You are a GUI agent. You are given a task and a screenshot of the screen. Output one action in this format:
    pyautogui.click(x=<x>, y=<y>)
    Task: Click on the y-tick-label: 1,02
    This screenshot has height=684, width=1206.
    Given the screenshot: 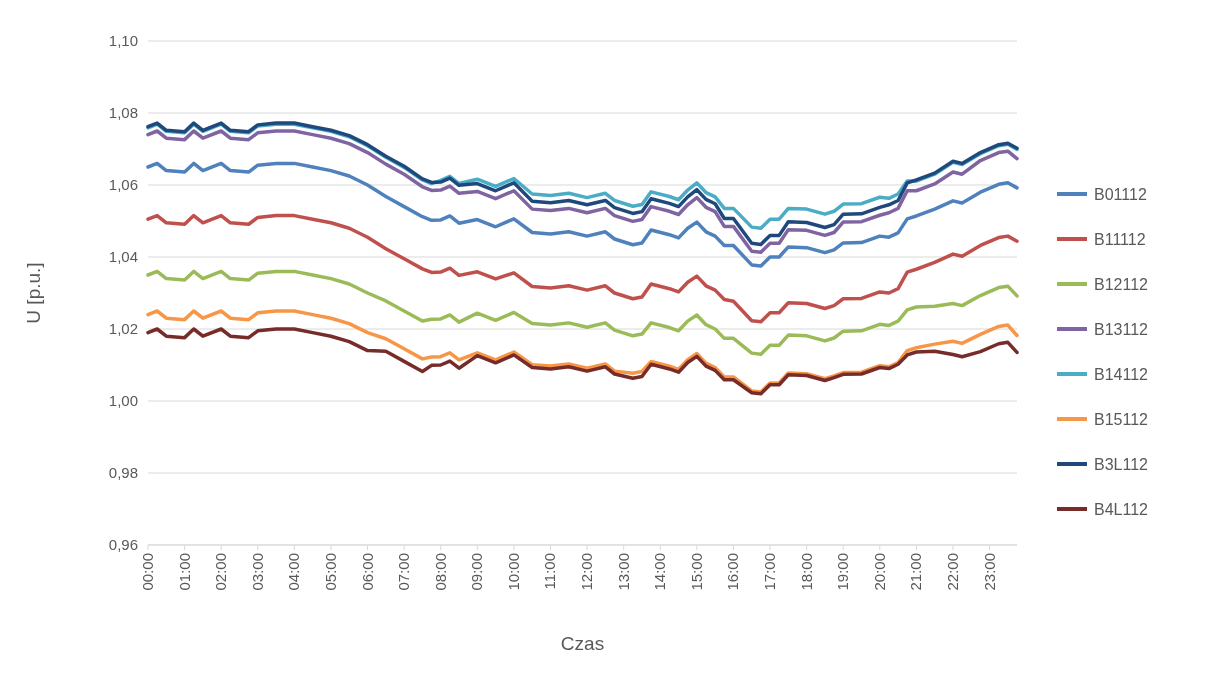 What is the action you would take?
    pyautogui.click(x=123, y=328)
    